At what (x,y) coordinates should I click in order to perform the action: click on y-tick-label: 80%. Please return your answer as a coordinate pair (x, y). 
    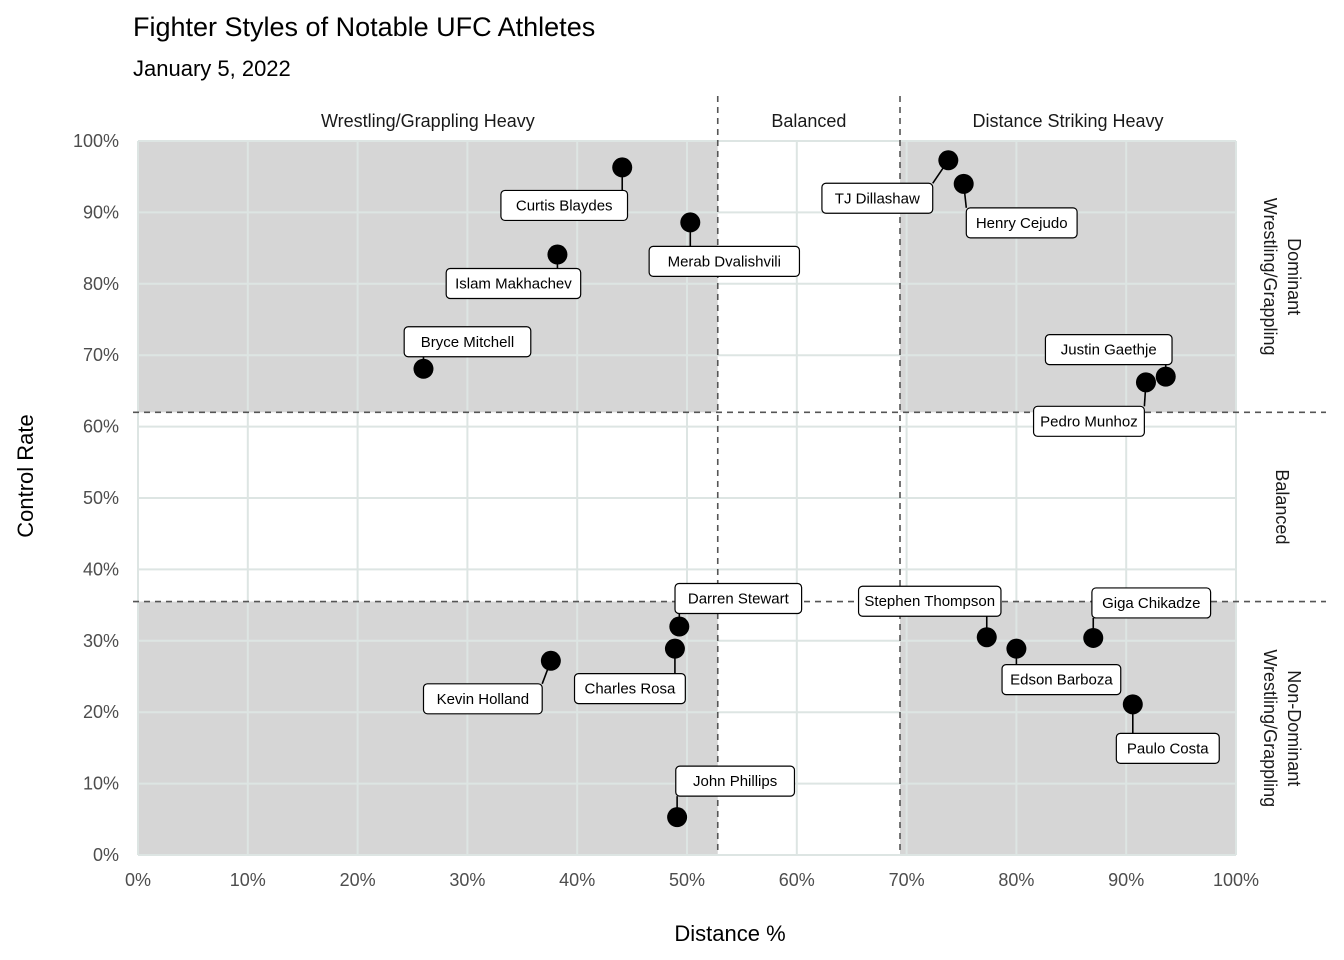
    Looking at the image, I should click on (101, 284).